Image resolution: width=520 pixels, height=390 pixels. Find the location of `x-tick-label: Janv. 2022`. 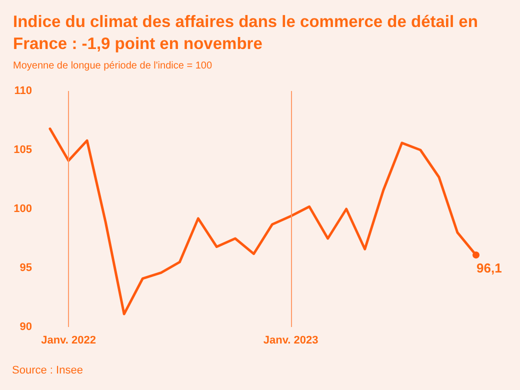

x-tick-label: Janv. 2022 is located at coordinates (68, 340).